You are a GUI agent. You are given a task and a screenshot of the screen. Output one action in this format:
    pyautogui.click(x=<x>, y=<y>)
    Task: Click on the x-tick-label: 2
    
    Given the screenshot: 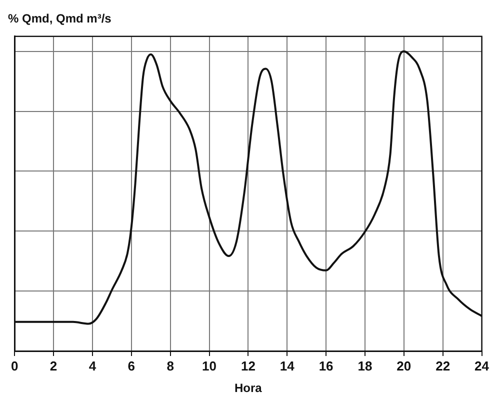 What is the action you would take?
    pyautogui.click(x=54, y=366)
    